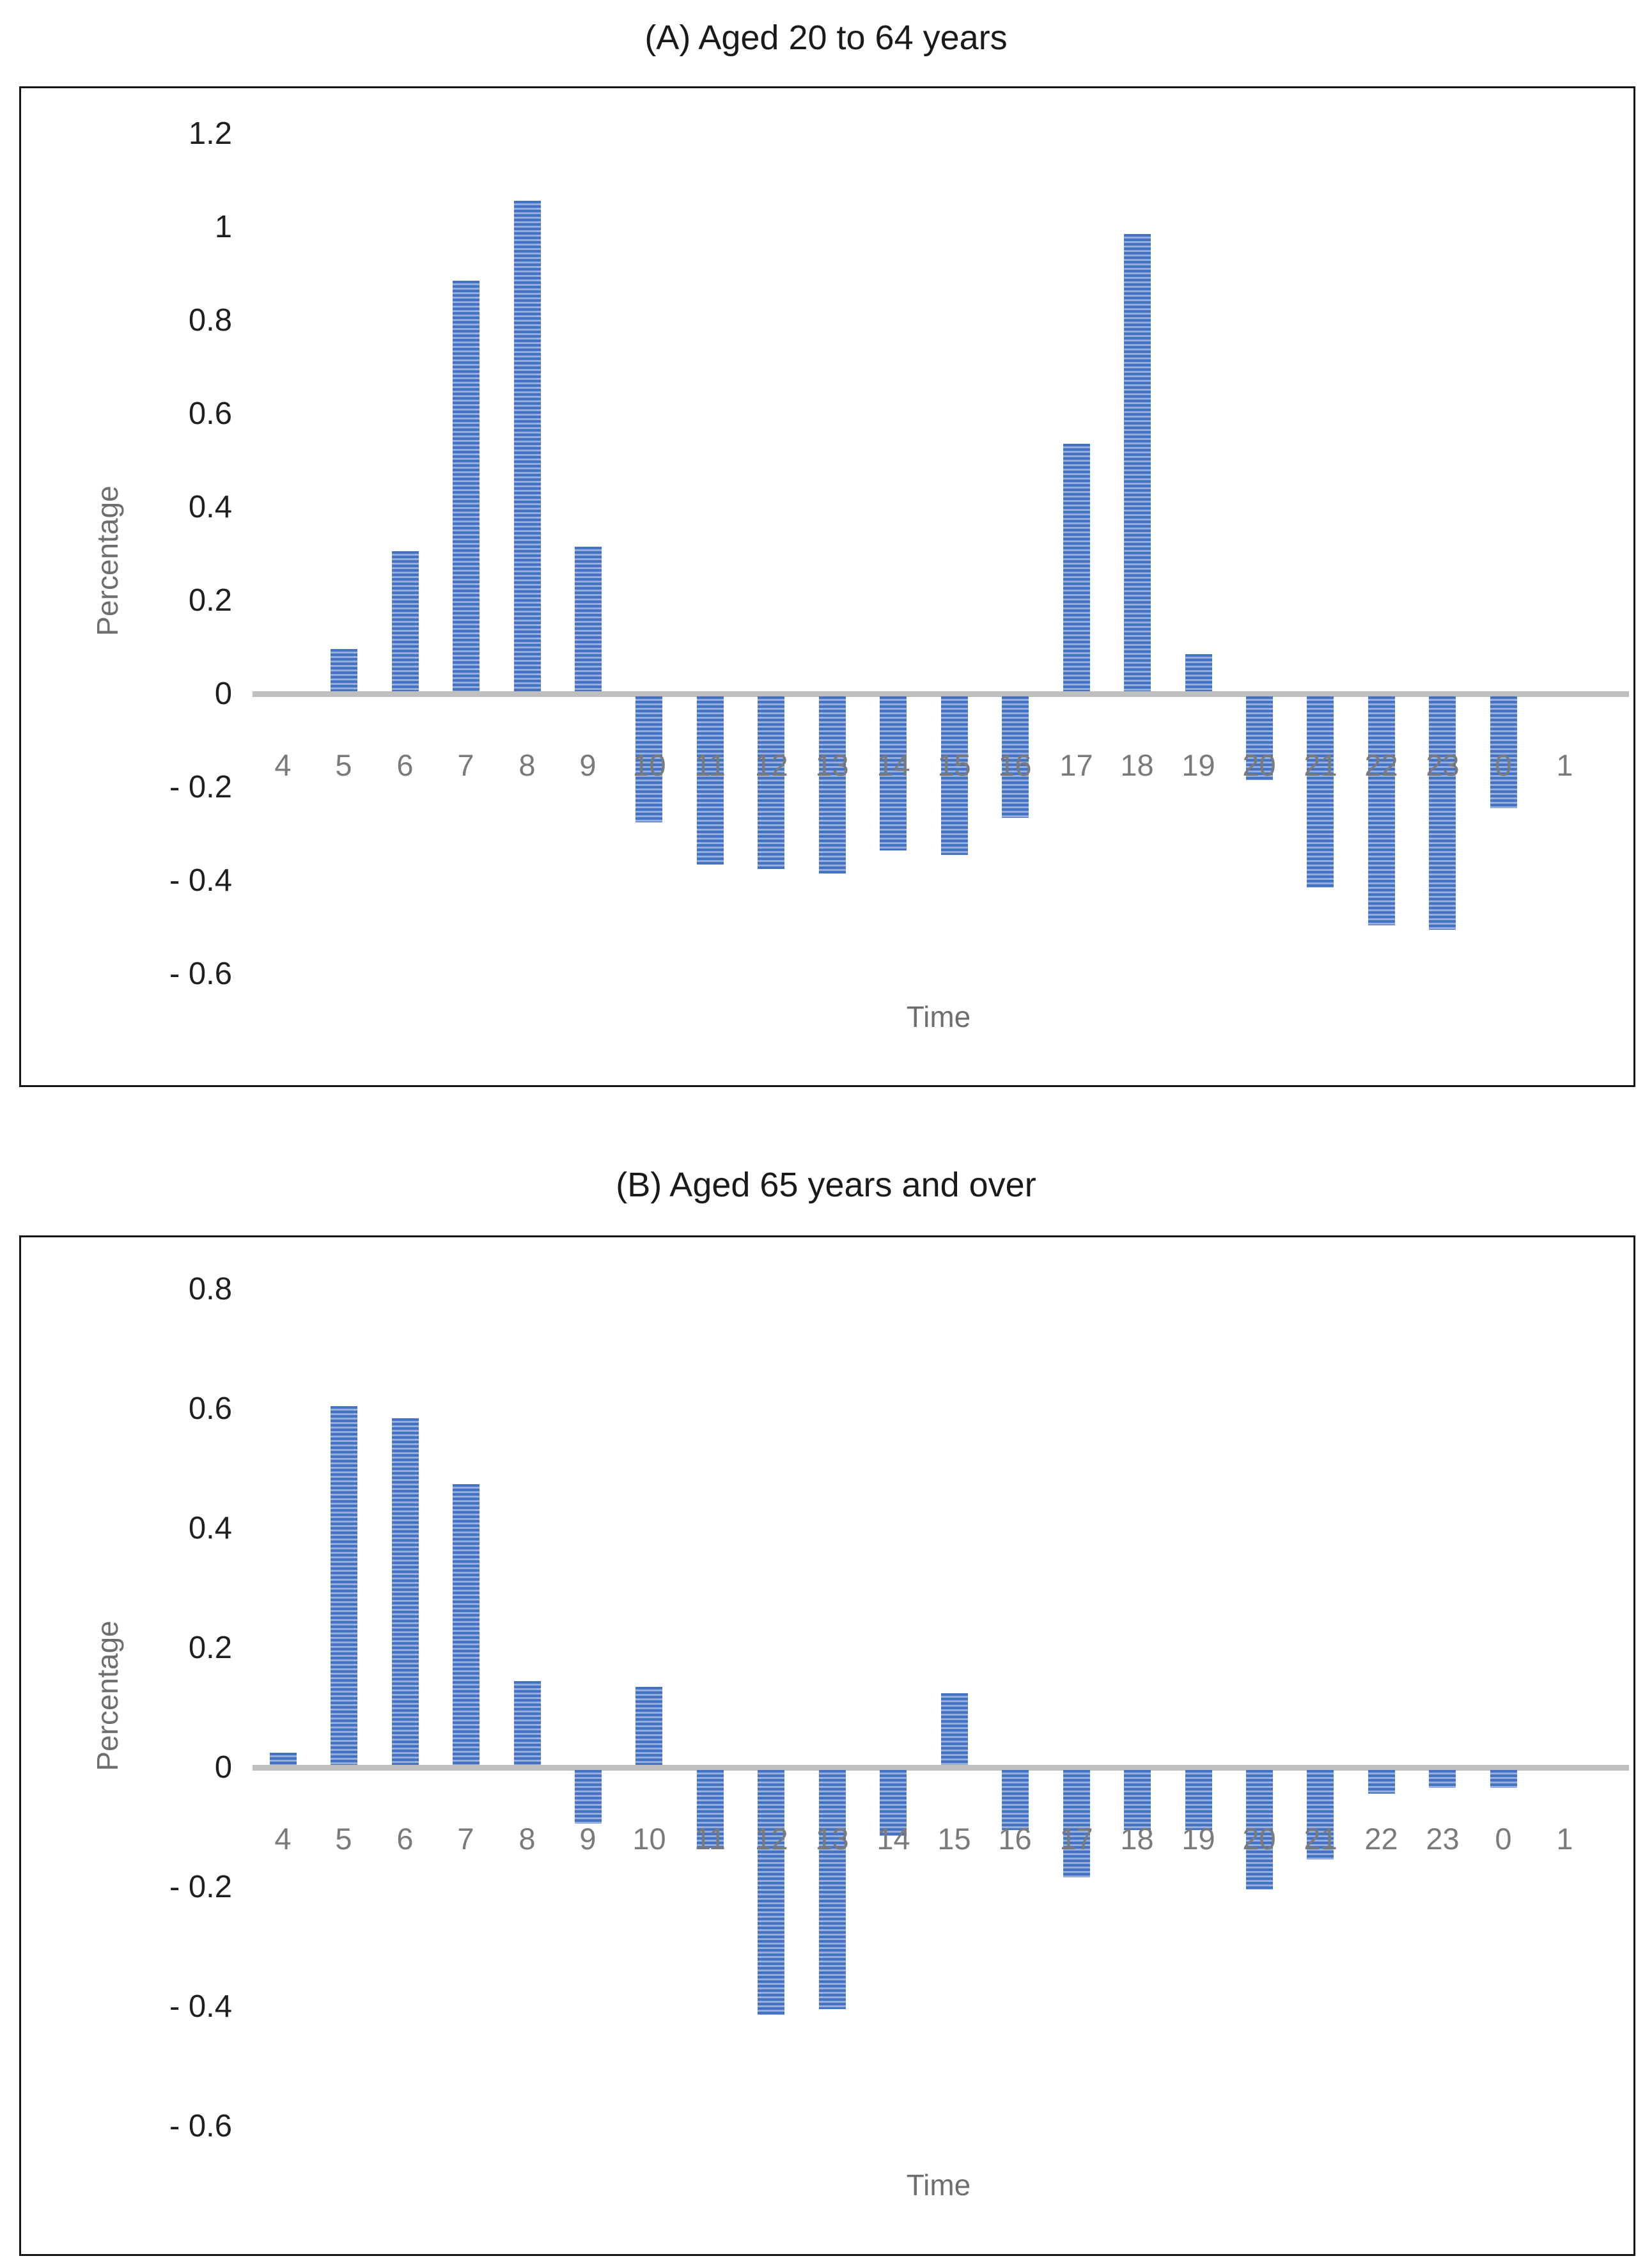  Describe the element at coordinates (710, 765) in the screenshot. I see `x-tick-label-11: 11` at that location.